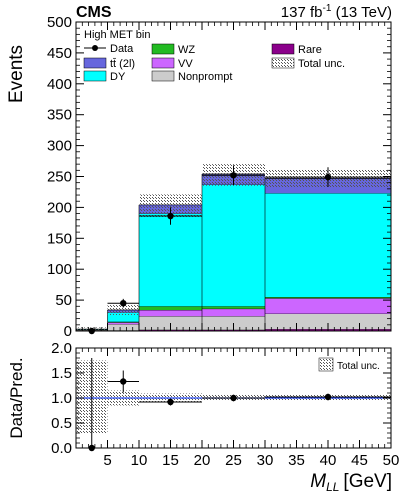  I want to click on x-axis-label-sub: LL, so click(332, 486).